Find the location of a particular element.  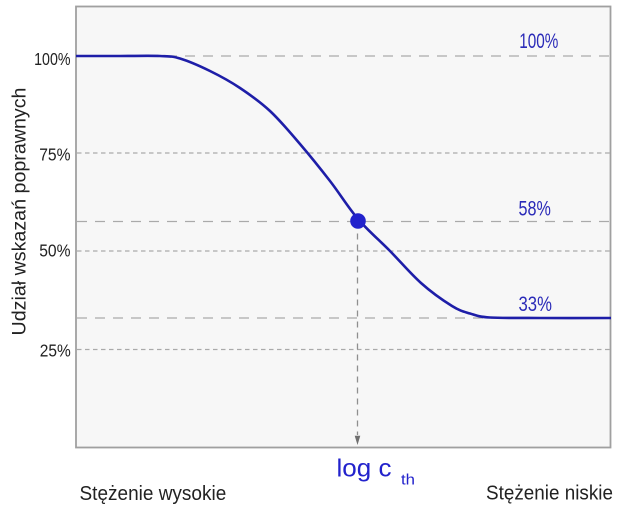

svg-text: 58% is located at coordinates (535, 208).